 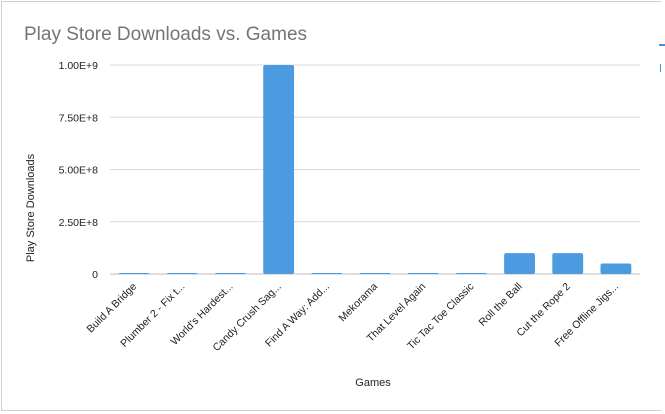 I want to click on chart-title: Play Store Downloads vs. Games, so click(x=165, y=34).